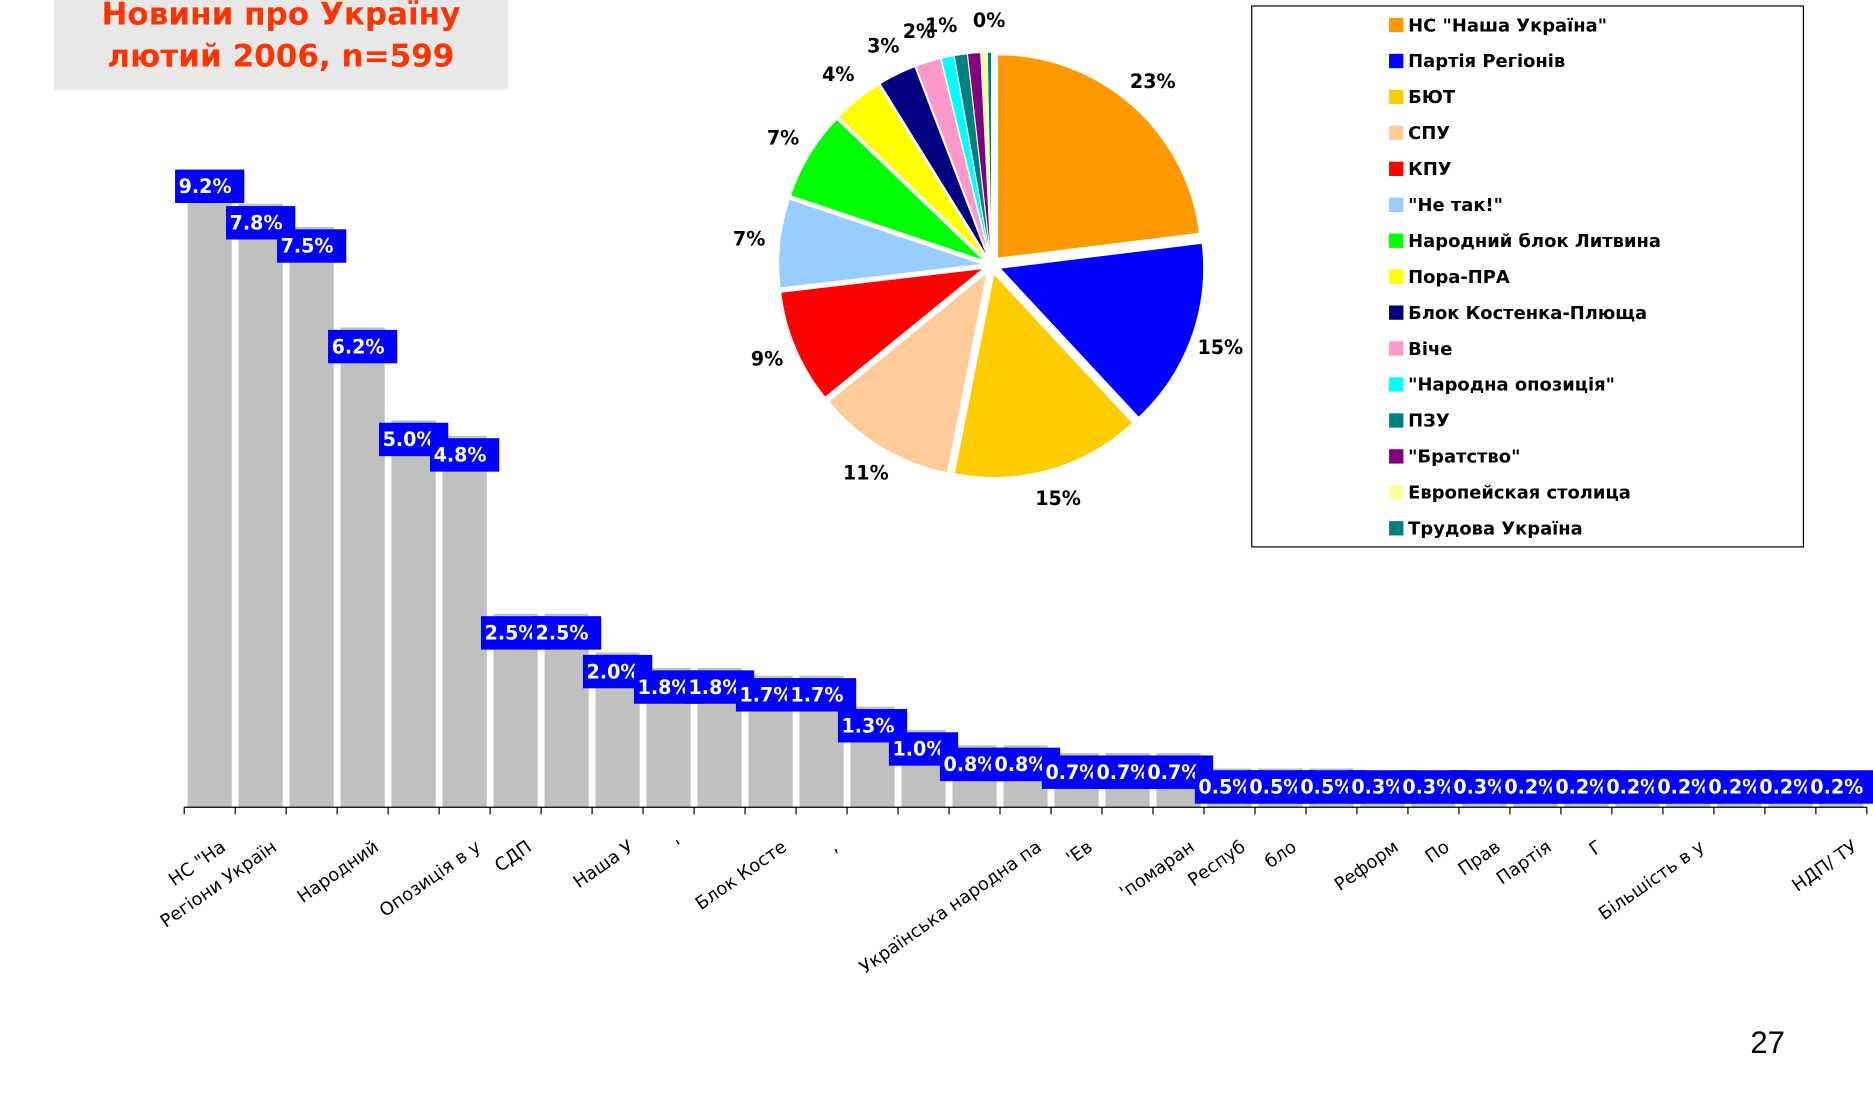 The width and height of the screenshot is (1873, 1101). What do you see at coordinates (1464, 457) in the screenshot?
I see `legend-label: "Братство"` at bounding box center [1464, 457].